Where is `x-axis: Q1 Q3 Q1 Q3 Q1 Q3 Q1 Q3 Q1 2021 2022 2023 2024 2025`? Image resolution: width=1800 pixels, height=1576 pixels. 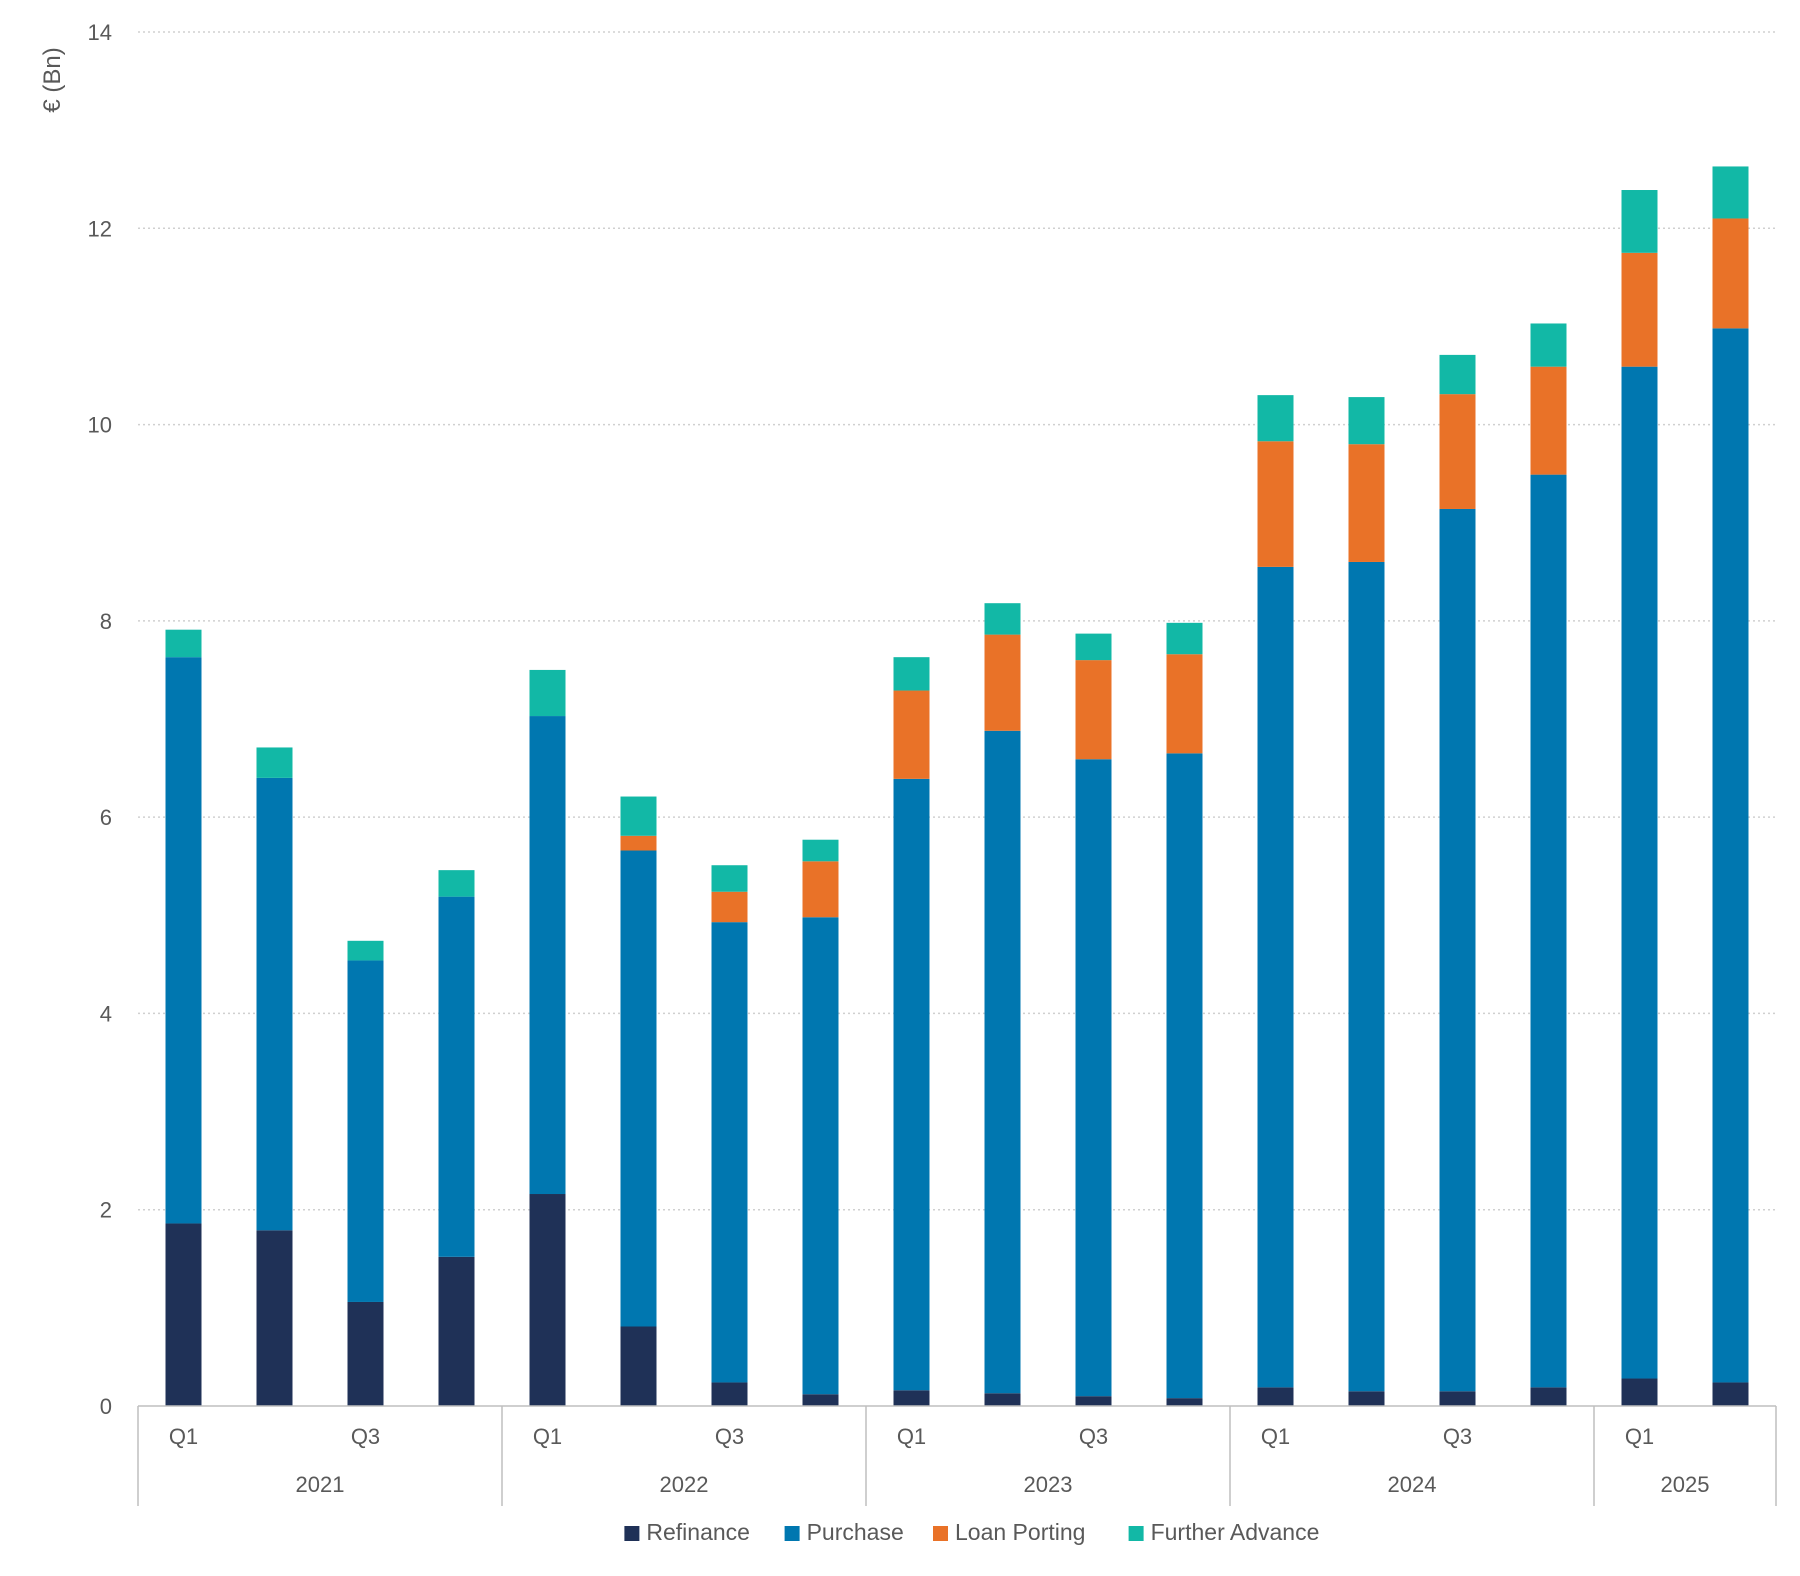
x-axis: Q1 Q3 Q1 Q3 Q1 Q3 Q1 Q3 Q1 2021 2022 2023 2024 2025 is located at coordinates (957, 1455).